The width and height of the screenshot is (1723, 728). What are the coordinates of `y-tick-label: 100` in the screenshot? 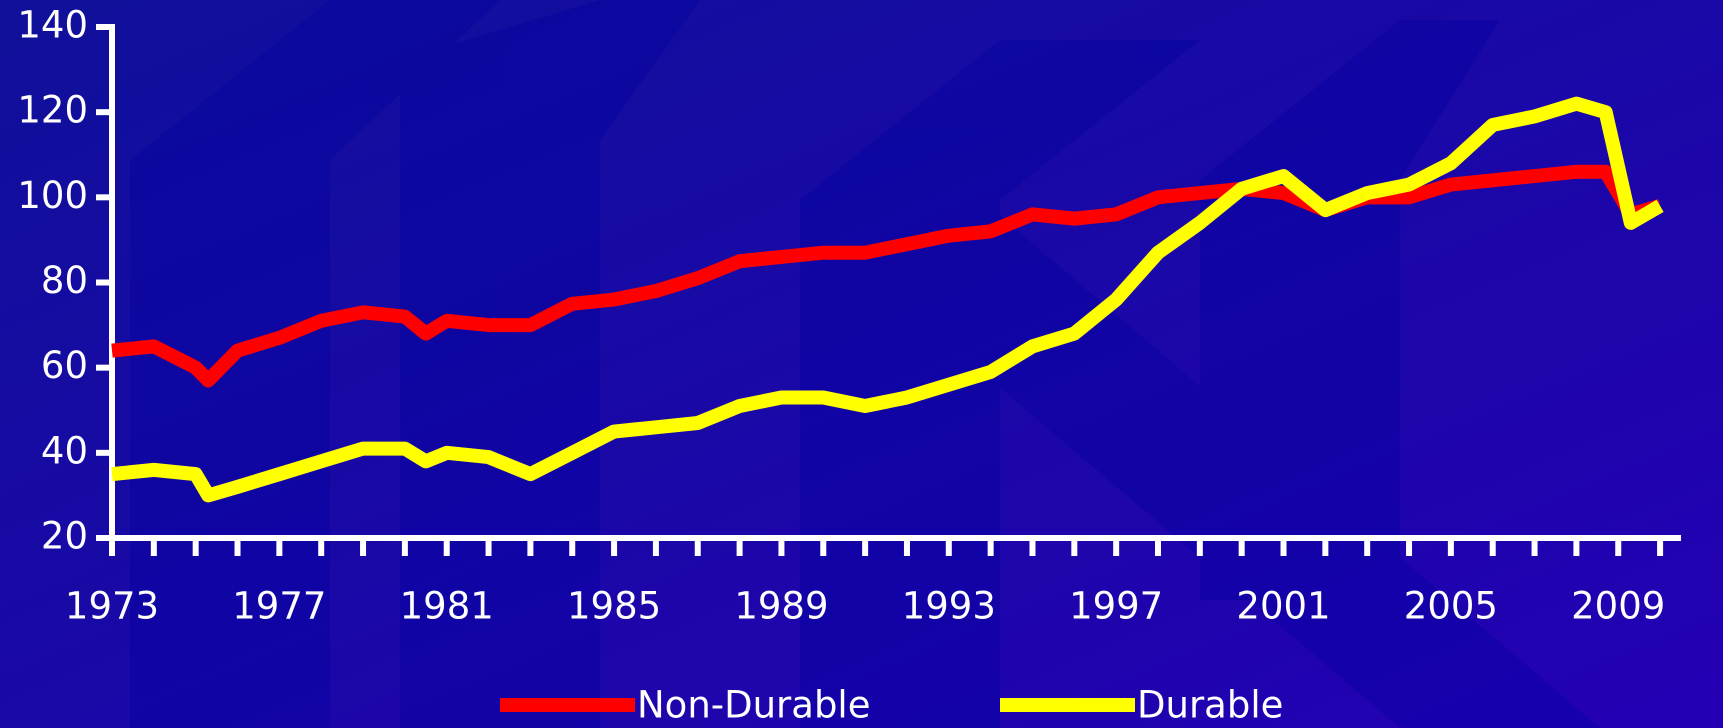 It's located at (52, 195).